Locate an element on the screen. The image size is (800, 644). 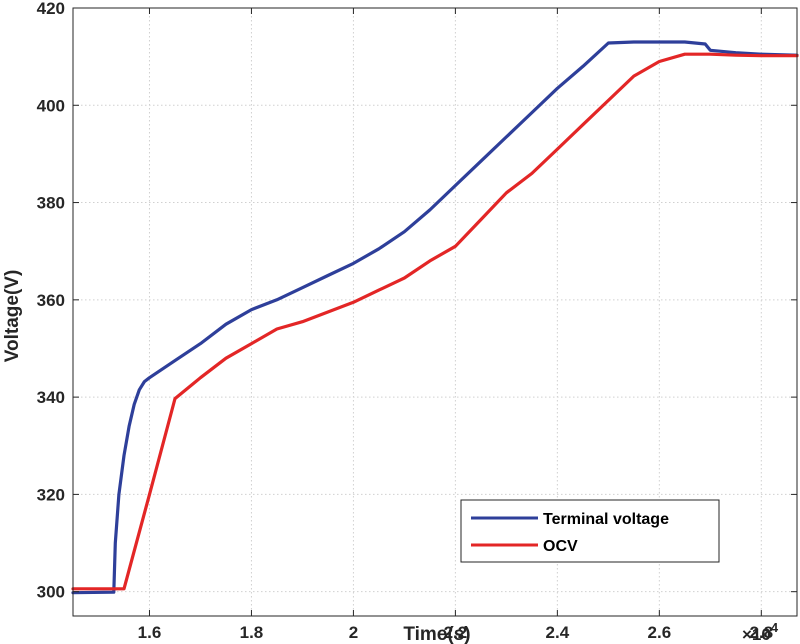
legend-label-ocv: OCV is located at coordinates (560, 546).